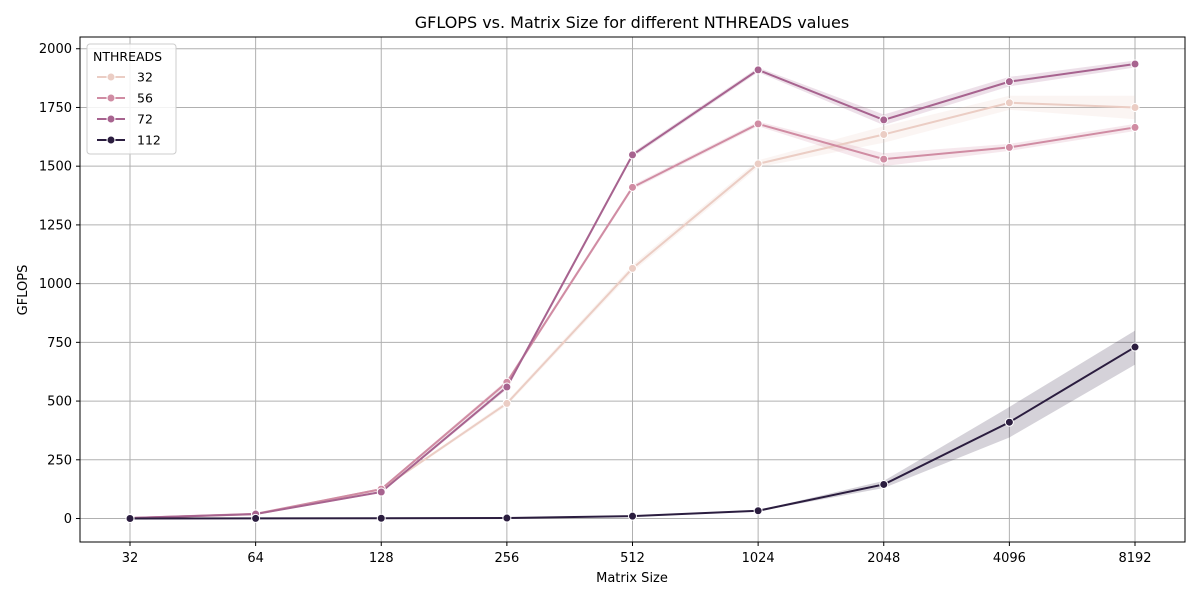  Describe the element at coordinates (55, 167) in the screenshot. I see `y-tick-label: 1500` at that location.